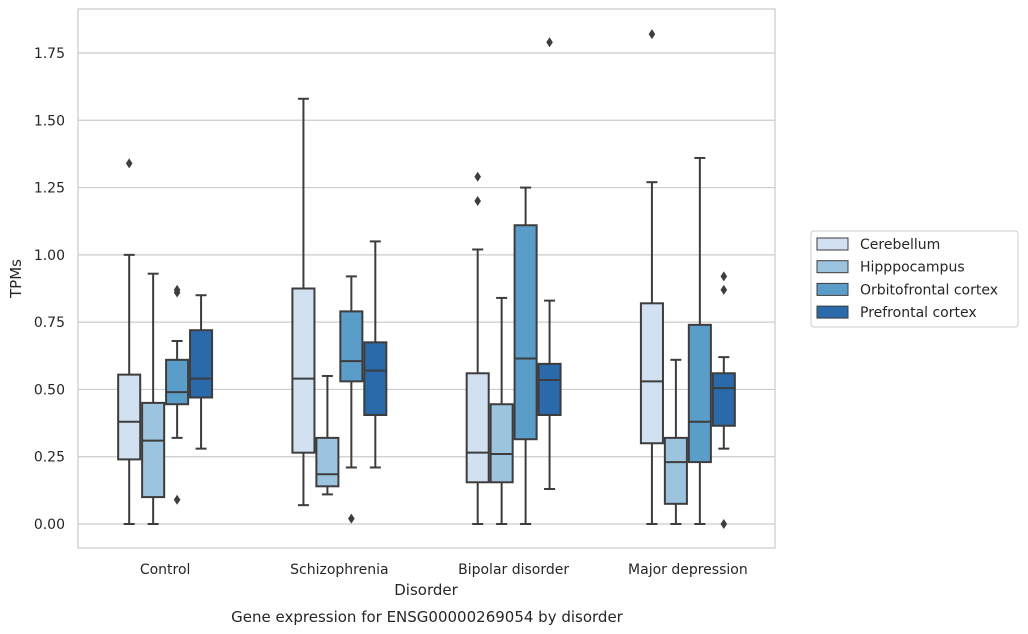 The image size is (1028, 634). Describe the element at coordinates (688, 570) in the screenshot. I see `x-tick-label: Major depression` at that location.